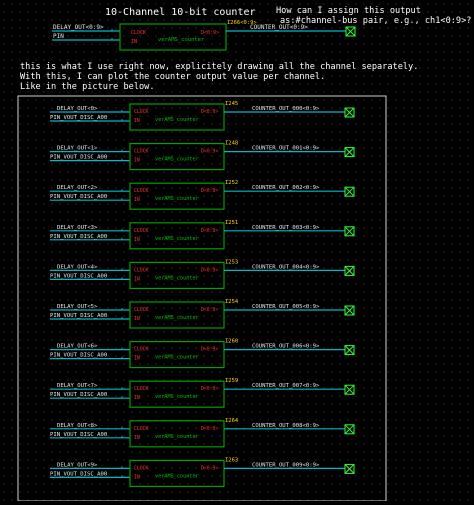 This screenshot has height=505, width=474. What do you see at coordinates (58, 36) in the screenshot?
I see `bus-input-label-pin: PIN` at bounding box center [58, 36].